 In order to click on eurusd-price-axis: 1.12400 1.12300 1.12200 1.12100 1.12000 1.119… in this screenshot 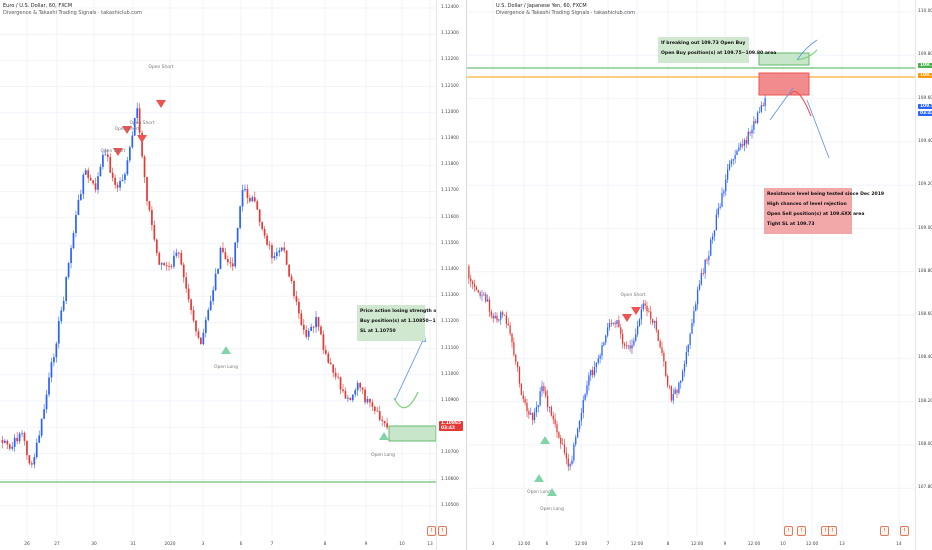, I will do `click(451, 275)`.